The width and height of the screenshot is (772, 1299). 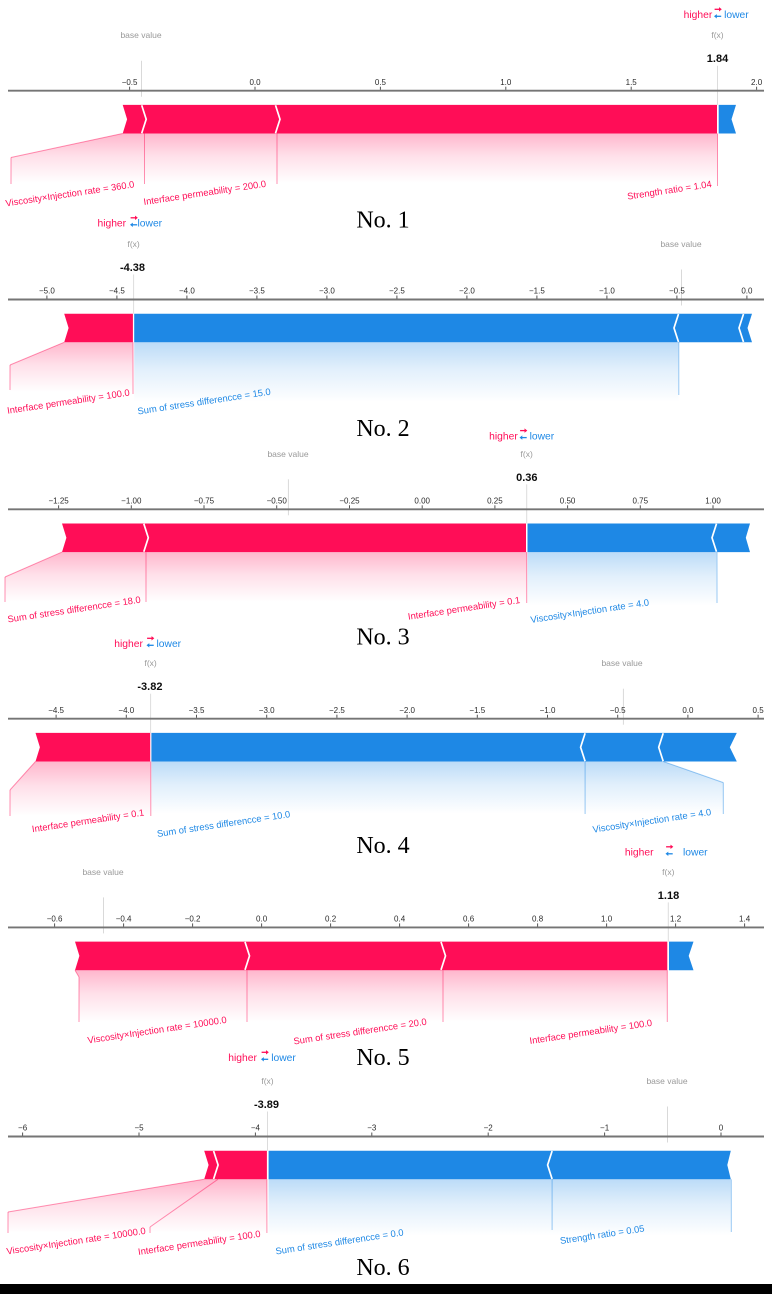 I want to click on svg-text: −1.00, so click(x=131, y=501).